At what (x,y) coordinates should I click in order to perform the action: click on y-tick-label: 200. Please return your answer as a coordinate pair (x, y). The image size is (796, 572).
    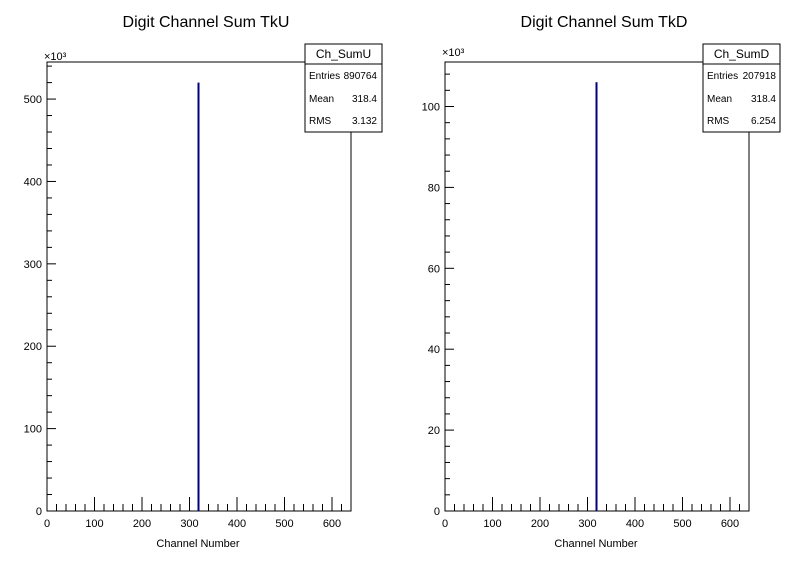
    Looking at the image, I should click on (33, 347).